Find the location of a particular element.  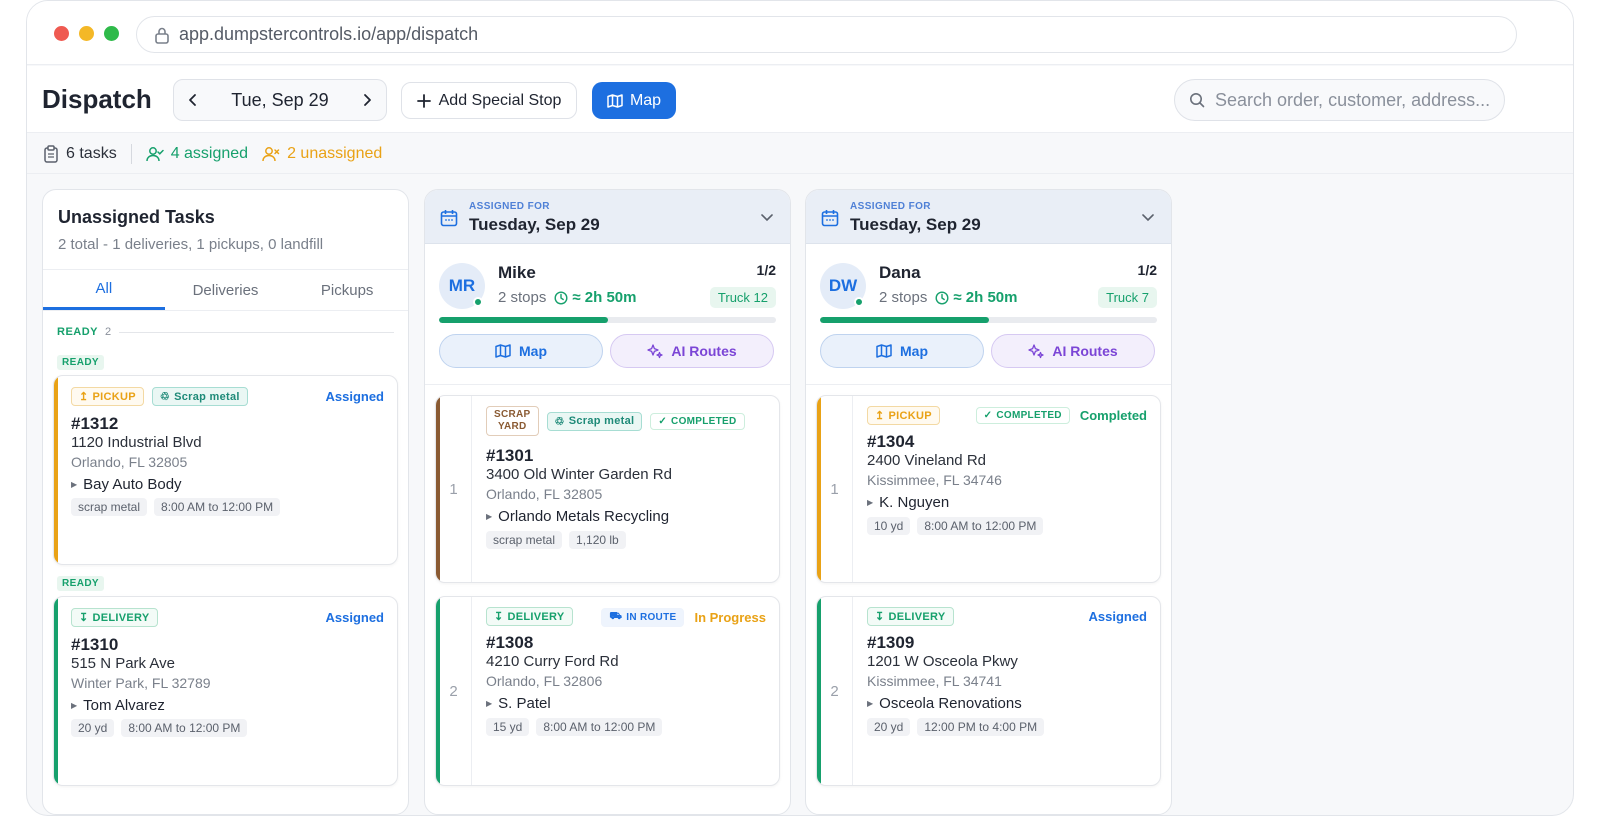

minimize-window-button is located at coordinates (86, 33).